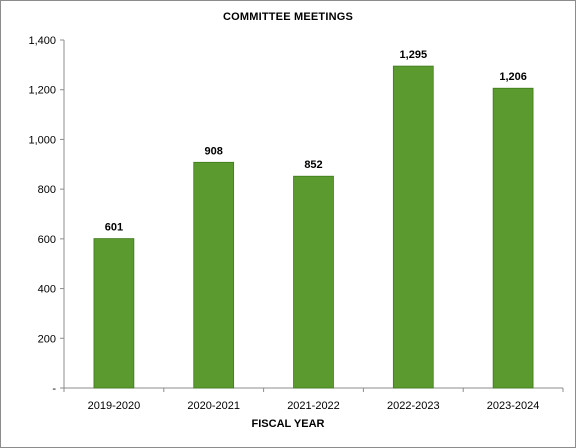 This screenshot has height=448, width=576. Describe the element at coordinates (114, 228) in the screenshot. I see `data-label: 601` at that location.